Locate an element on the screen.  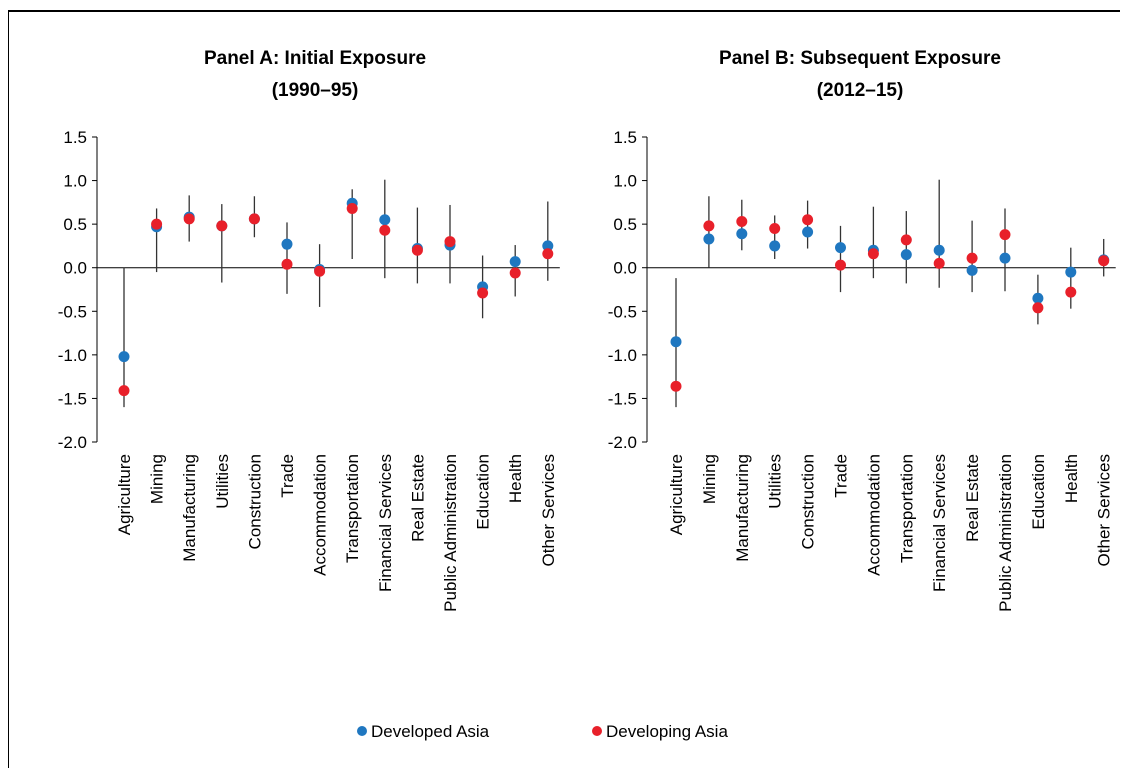
panel-a-category-label: Construction is located at coordinates (254, 501).